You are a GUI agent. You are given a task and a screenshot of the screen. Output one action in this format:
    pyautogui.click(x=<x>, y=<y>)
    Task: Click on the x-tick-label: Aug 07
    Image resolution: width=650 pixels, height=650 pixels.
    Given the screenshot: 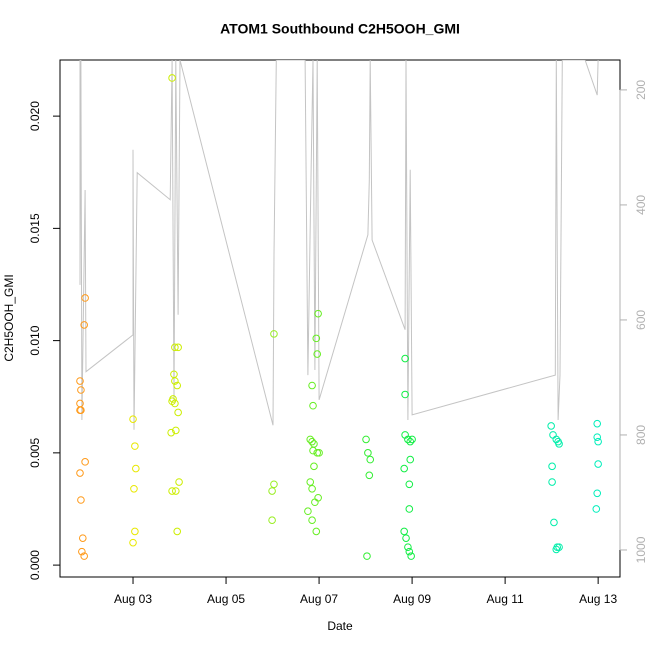 What is the action you would take?
    pyautogui.click(x=319, y=599)
    